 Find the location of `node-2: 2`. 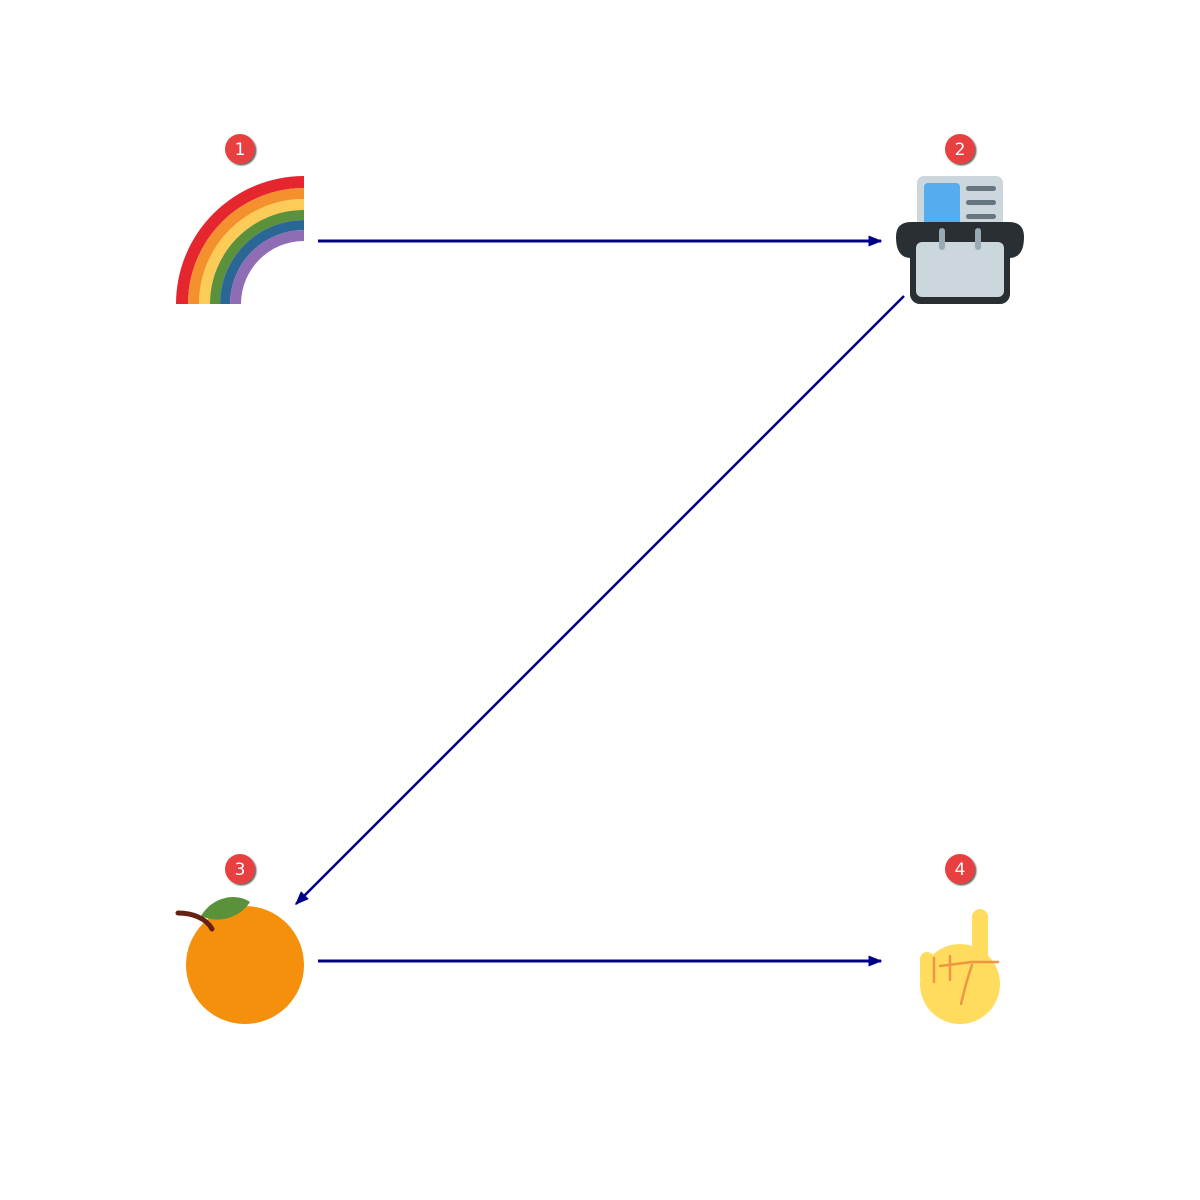

node-2: 2 is located at coordinates (960, 219).